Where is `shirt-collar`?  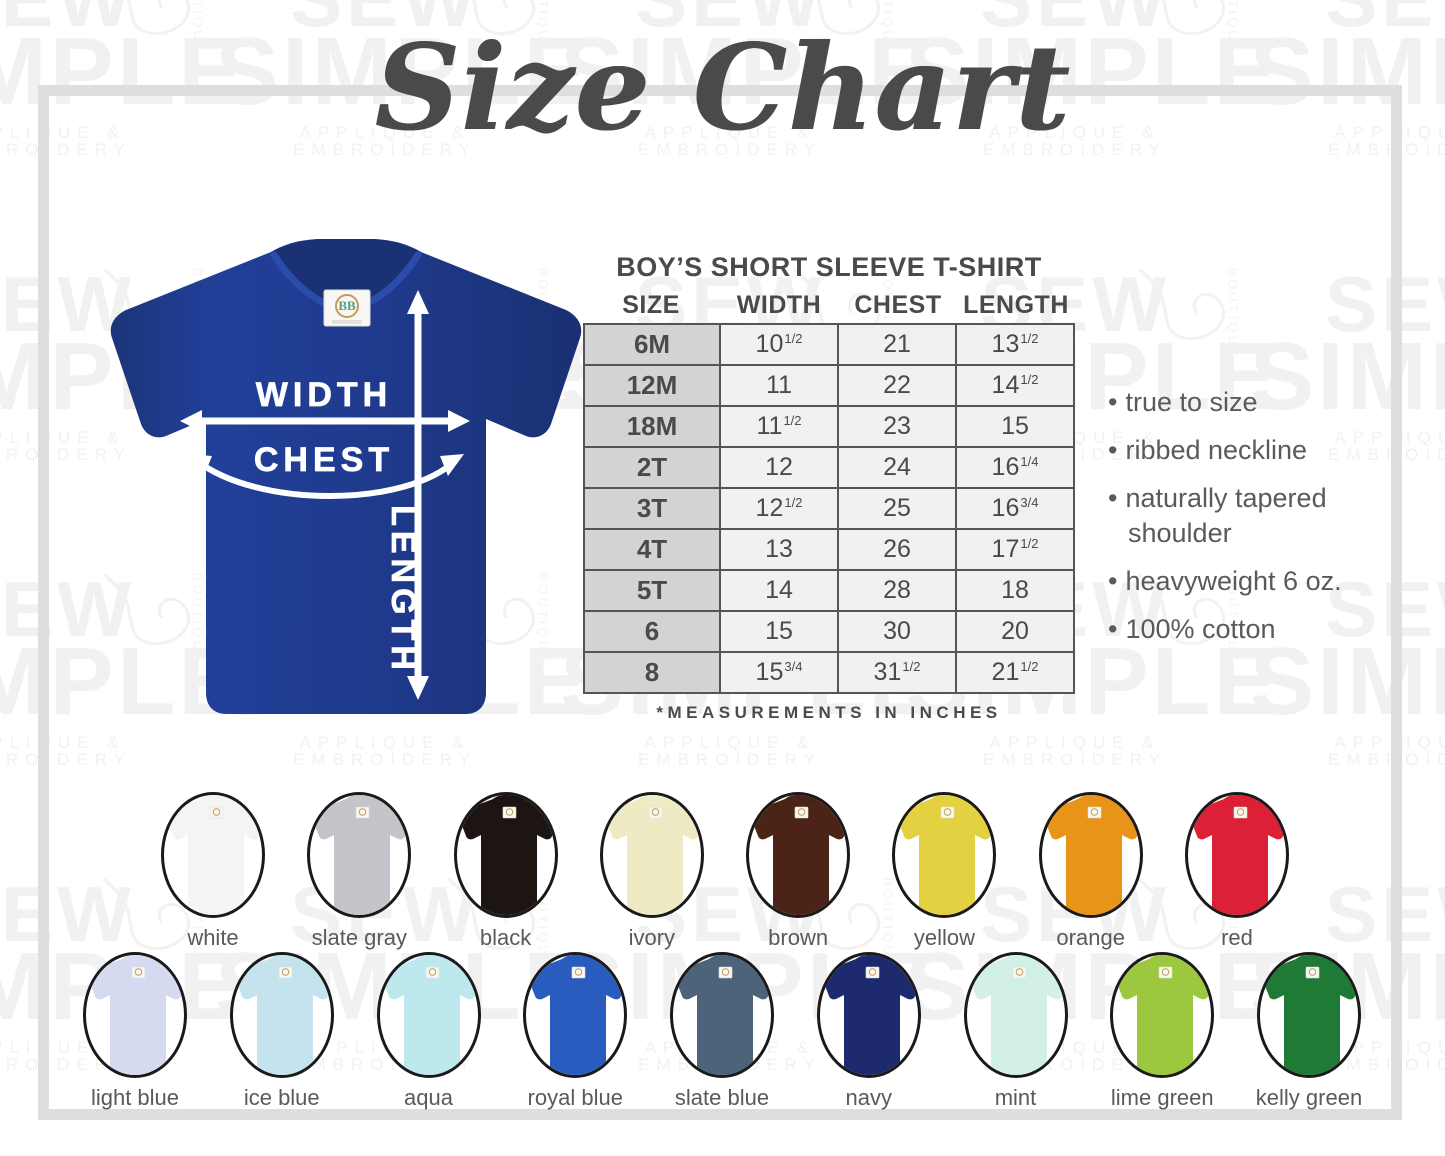
shirt-collar is located at coordinates (346, 271).